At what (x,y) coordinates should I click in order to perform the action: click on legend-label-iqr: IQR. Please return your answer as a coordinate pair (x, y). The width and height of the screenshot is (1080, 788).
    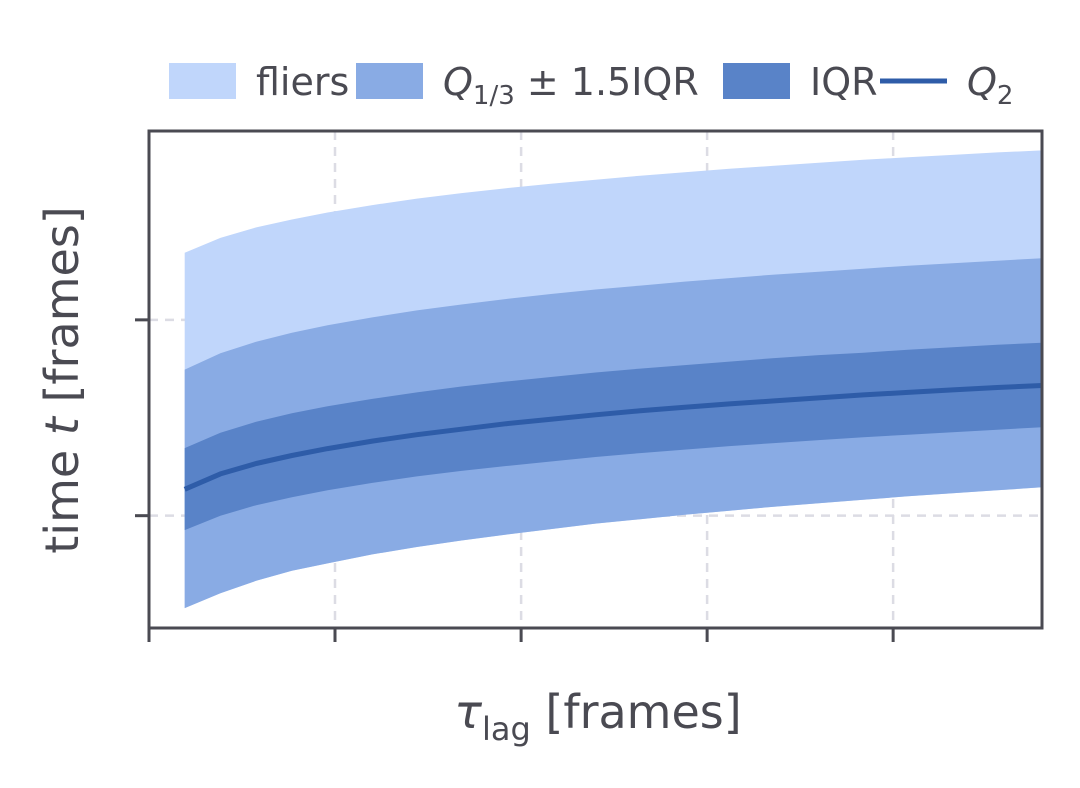
    Looking at the image, I should click on (844, 82).